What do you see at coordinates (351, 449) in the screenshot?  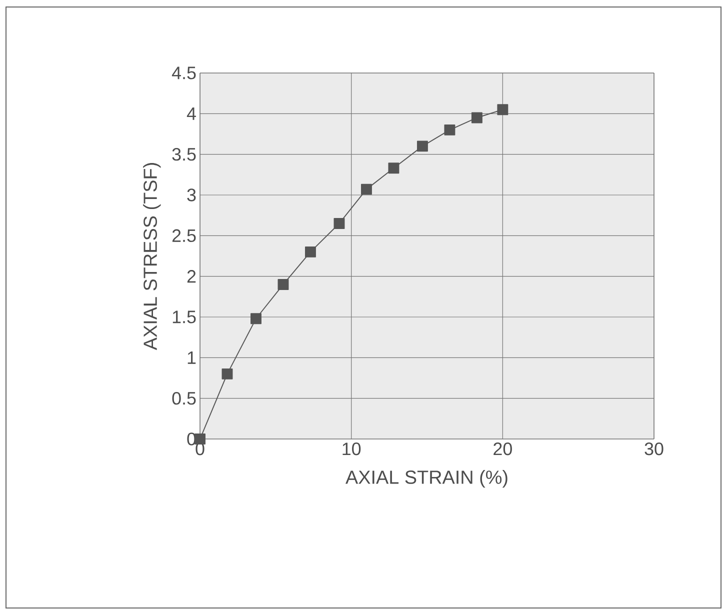 I see `x-tick-label: 10` at bounding box center [351, 449].